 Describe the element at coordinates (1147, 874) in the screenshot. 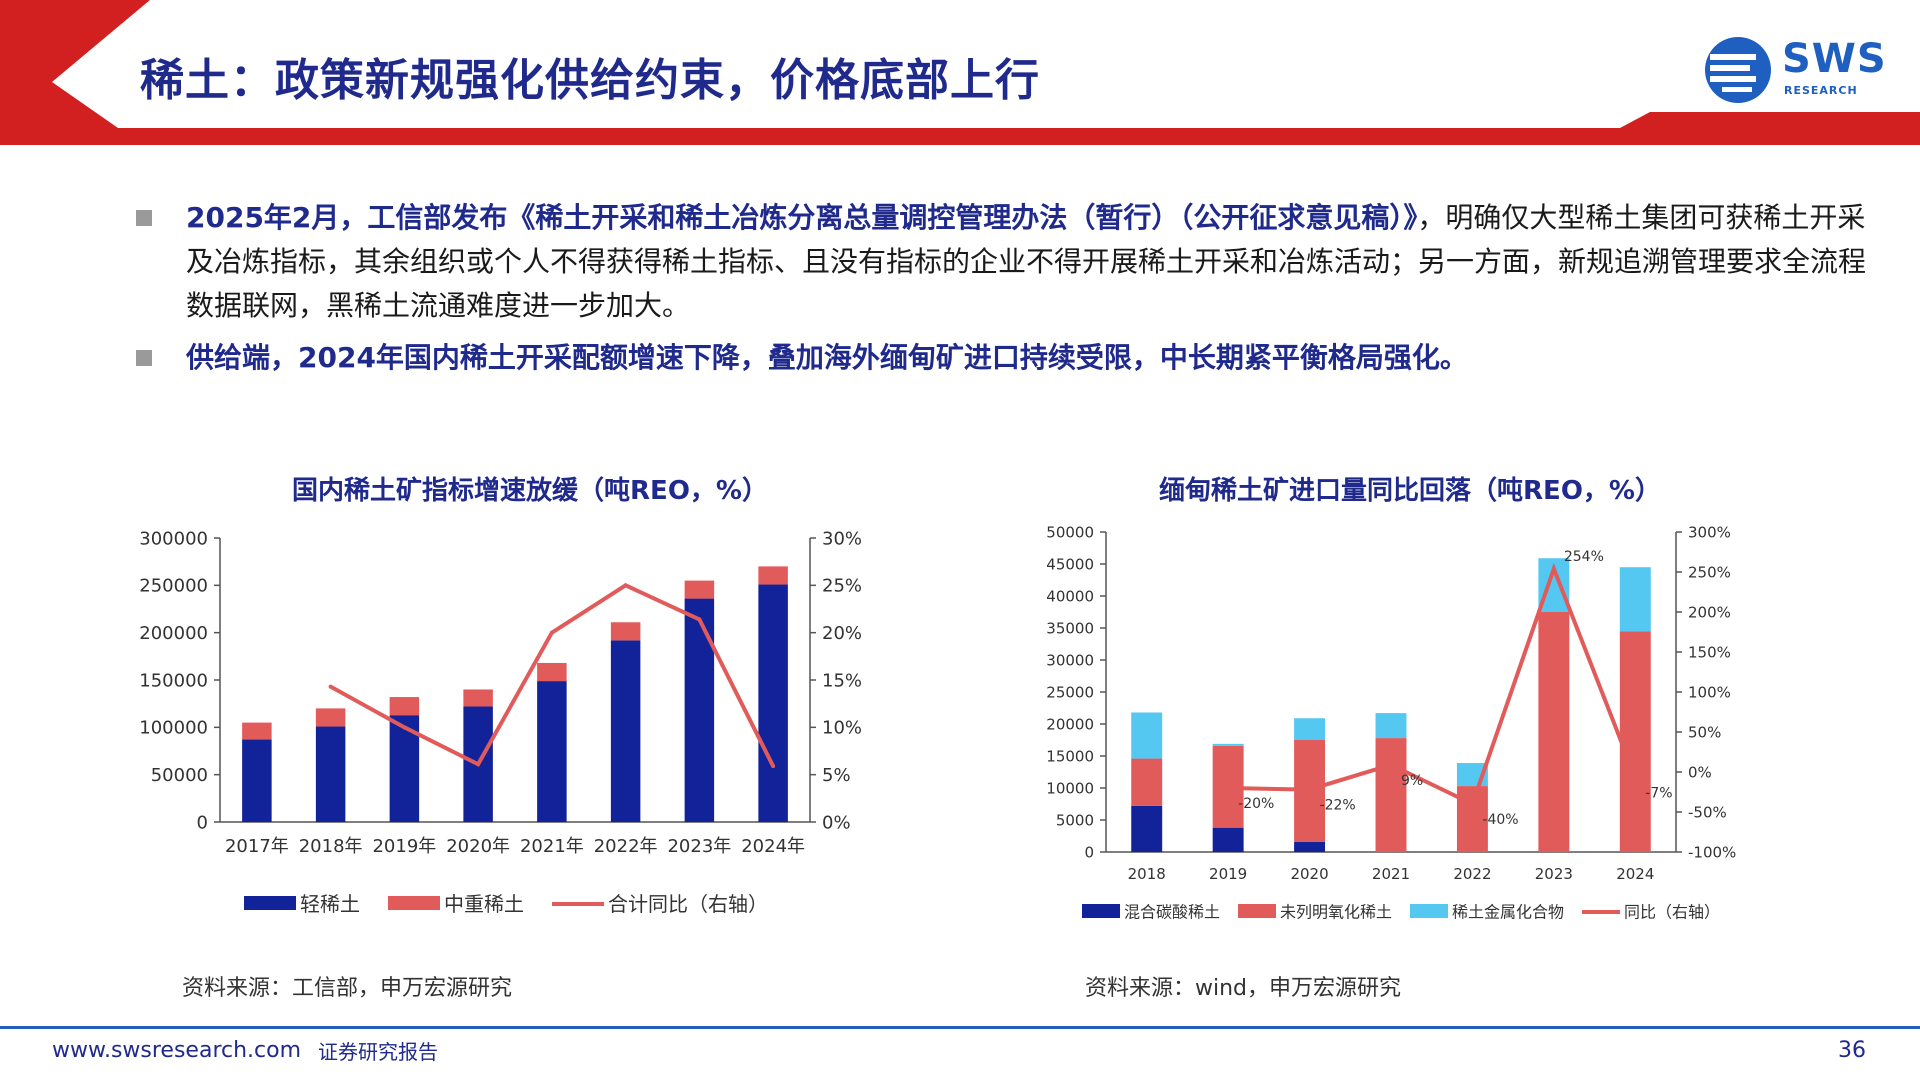

I see `x-tick-label: 2018` at that location.